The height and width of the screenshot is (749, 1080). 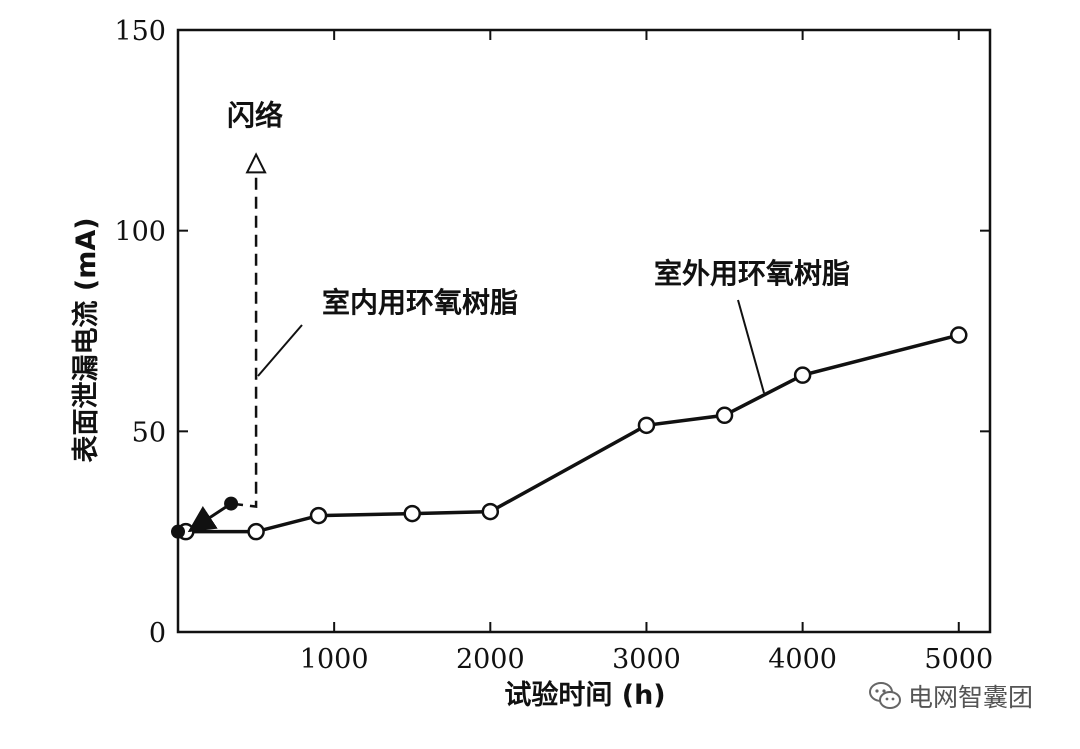 I want to click on x-tick-label: 4000, so click(x=802, y=659).